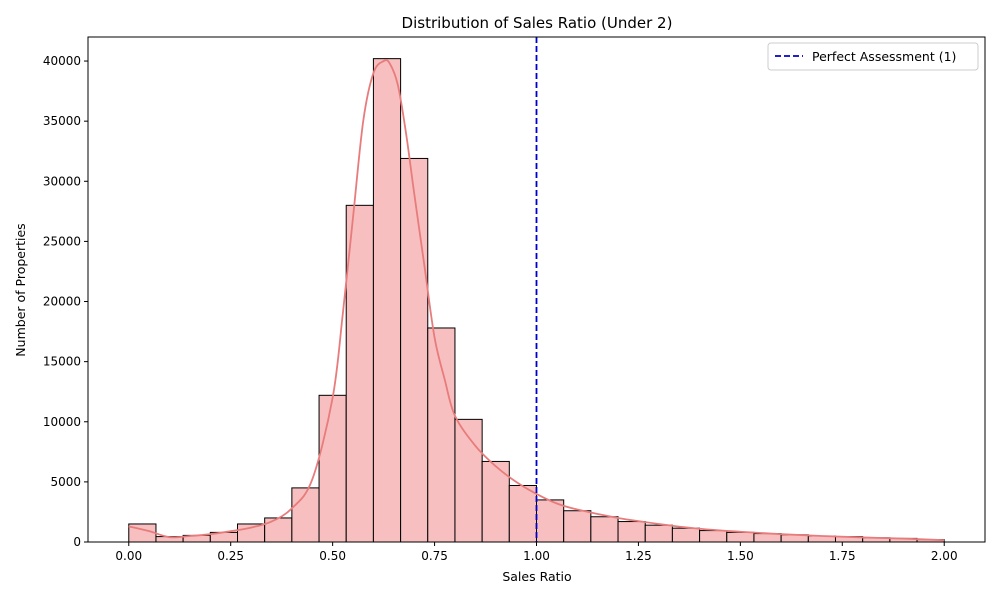 The image size is (1000, 600). What do you see at coordinates (128, 556) in the screenshot?
I see `x-tick-label: 0.00` at bounding box center [128, 556].